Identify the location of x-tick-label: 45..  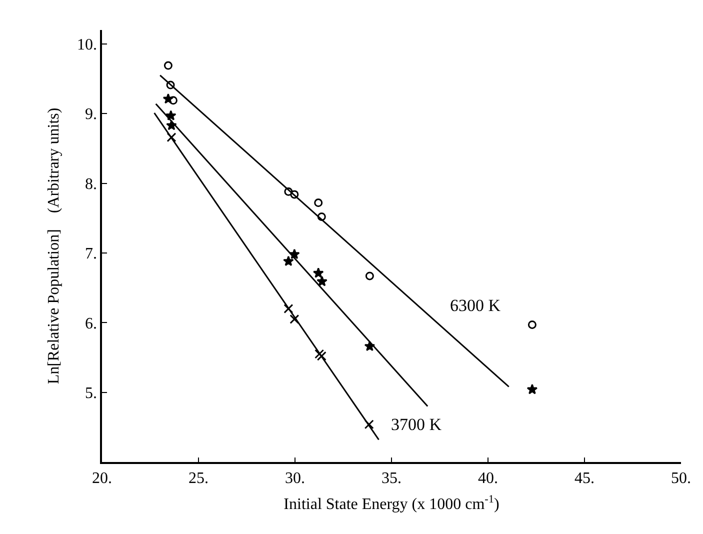
(584, 478).